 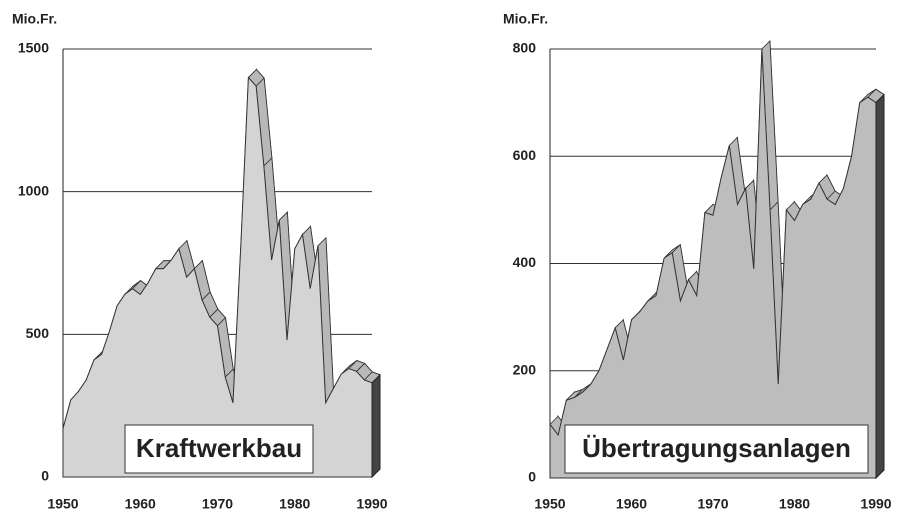 What do you see at coordinates (33, 48) in the screenshot?
I see `y-tick-label: 1500` at bounding box center [33, 48].